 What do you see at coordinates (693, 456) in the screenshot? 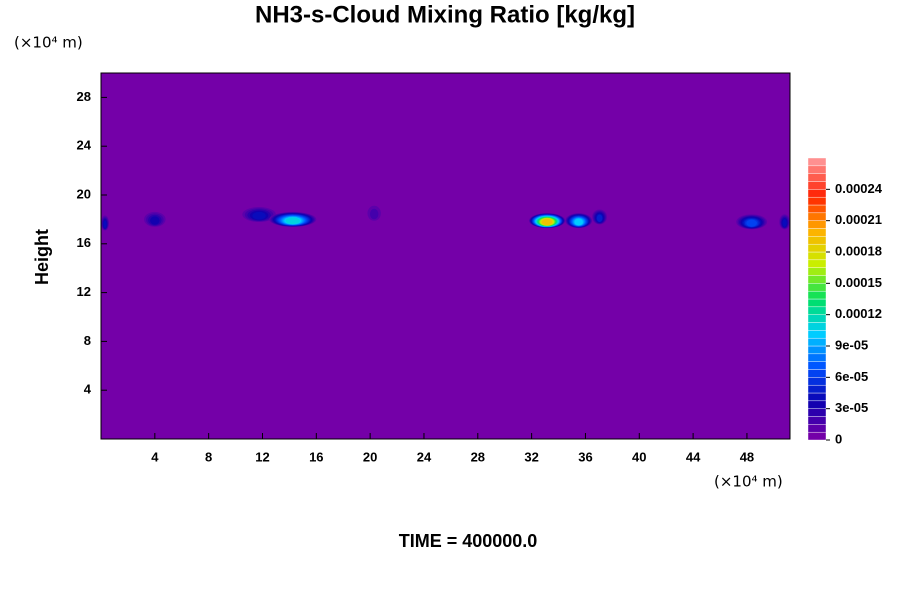
I see `x-tick-label: 44` at bounding box center [693, 456].